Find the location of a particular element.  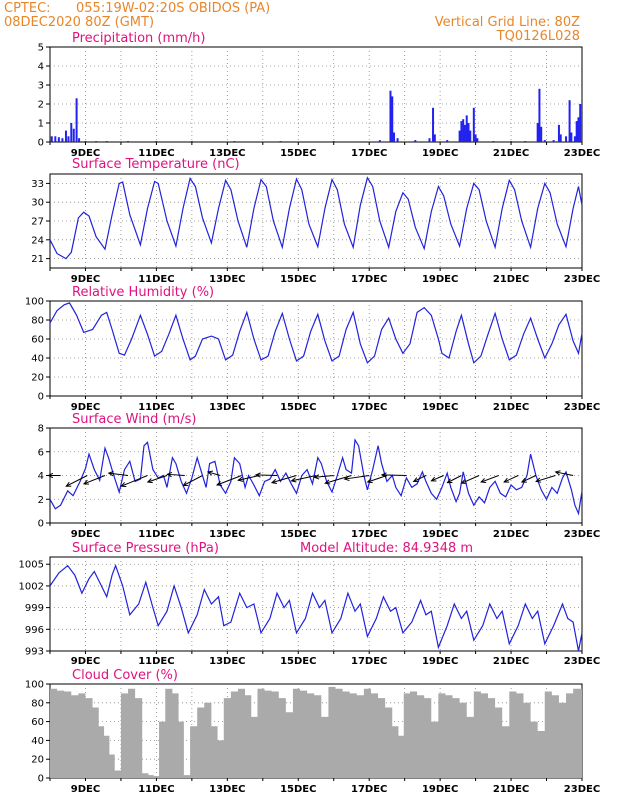

y-tick-label: 60 is located at coordinates (37, 340).